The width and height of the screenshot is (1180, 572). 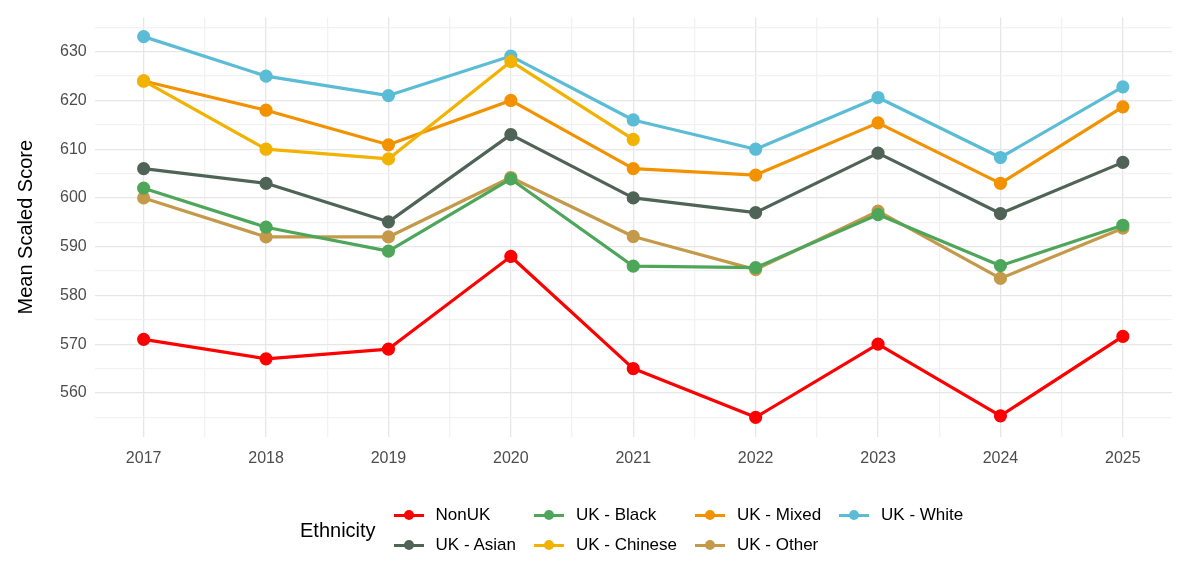 What do you see at coordinates (626, 545) in the screenshot?
I see `legend-label: UK - Chinese` at bounding box center [626, 545].